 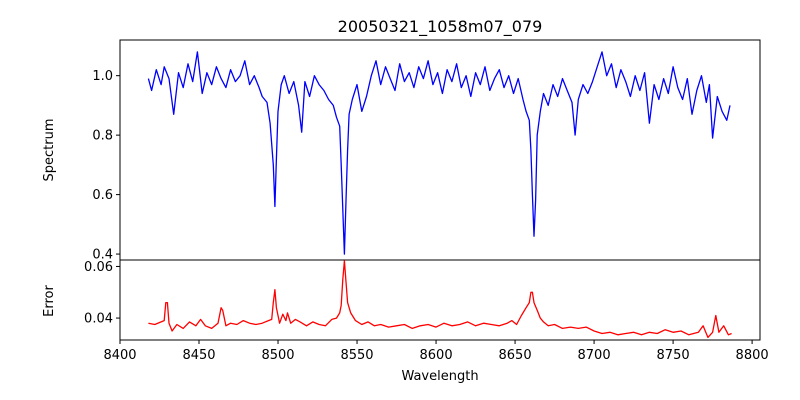 What do you see at coordinates (119, 355) in the screenshot?
I see `x-tick-label: 8400` at bounding box center [119, 355].